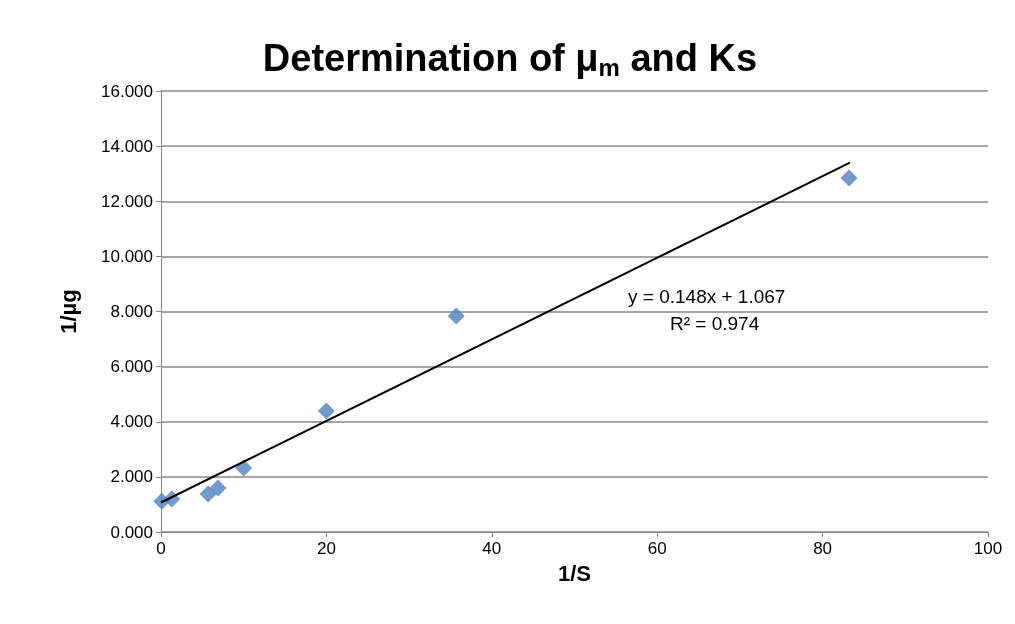 The height and width of the screenshot is (624, 1015). What do you see at coordinates (574, 573) in the screenshot?
I see `x-axis-title: 1/S` at bounding box center [574, 573].